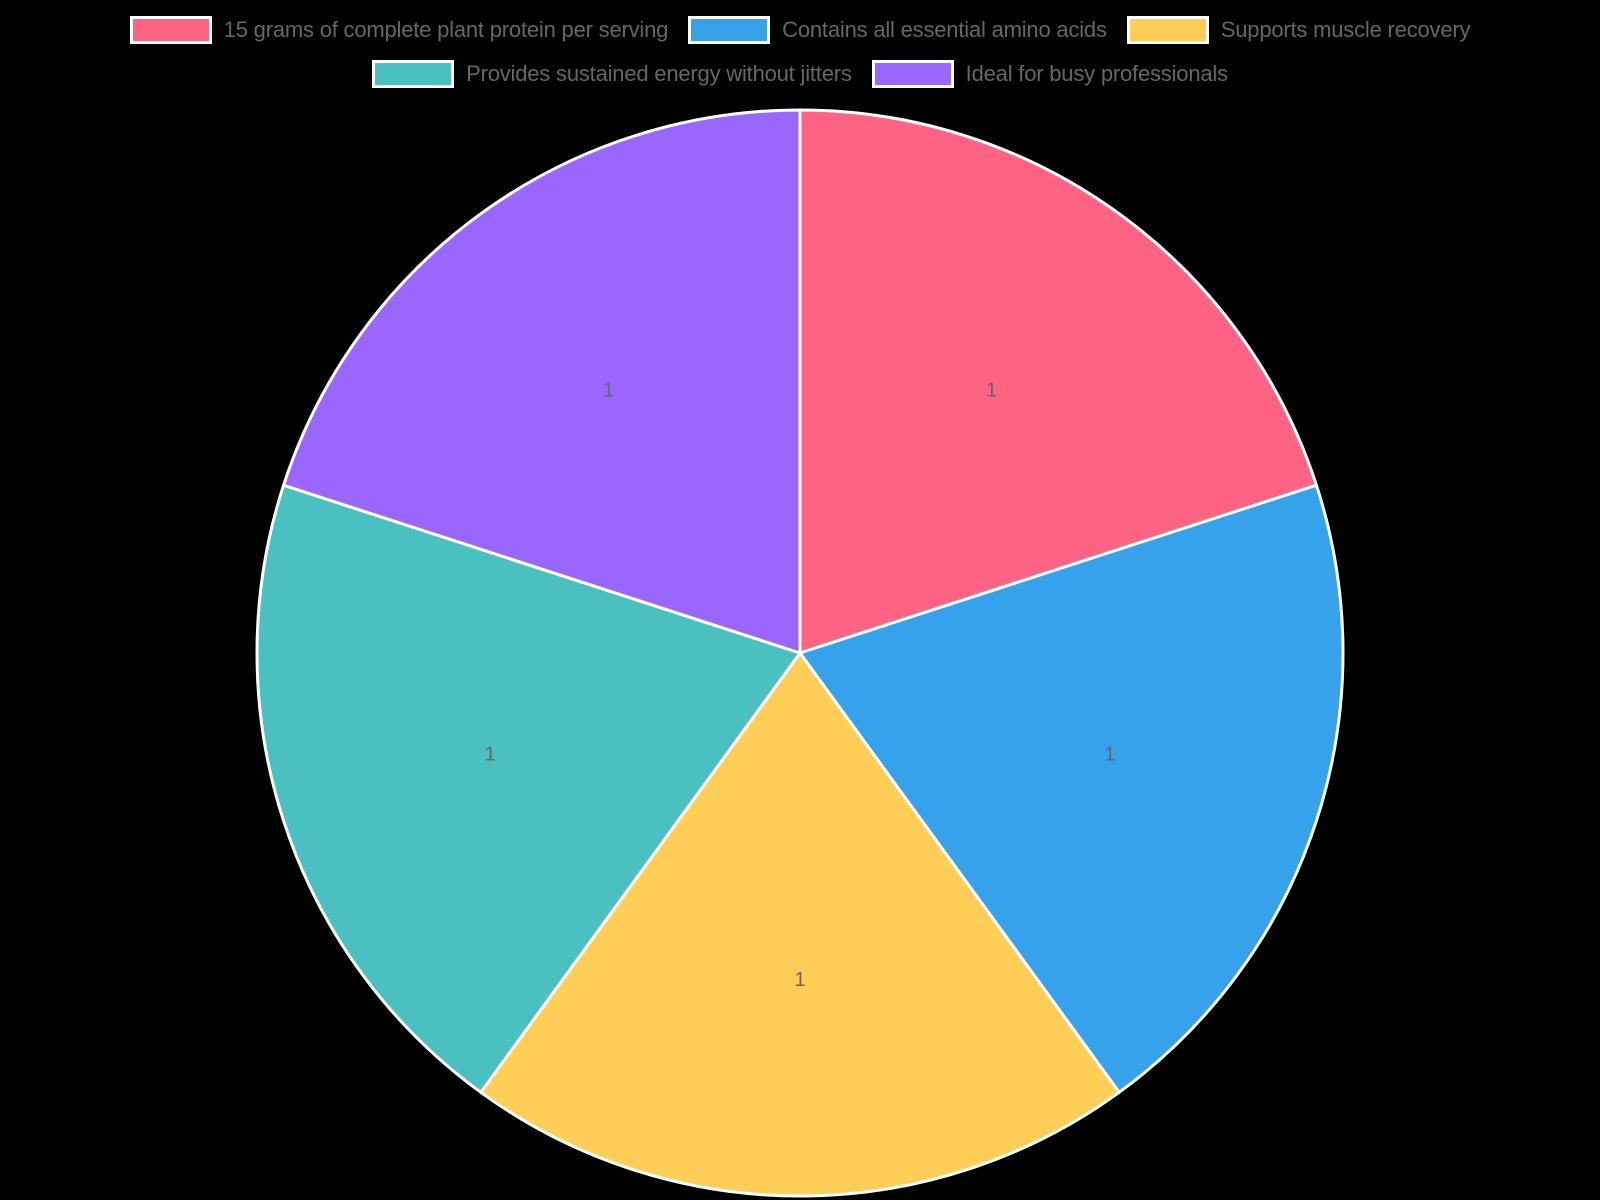 Image resolution: width=1600 pixels, height=1200 pixels. I want to click on pie-slice-busy-professionals, so click(542, 381).